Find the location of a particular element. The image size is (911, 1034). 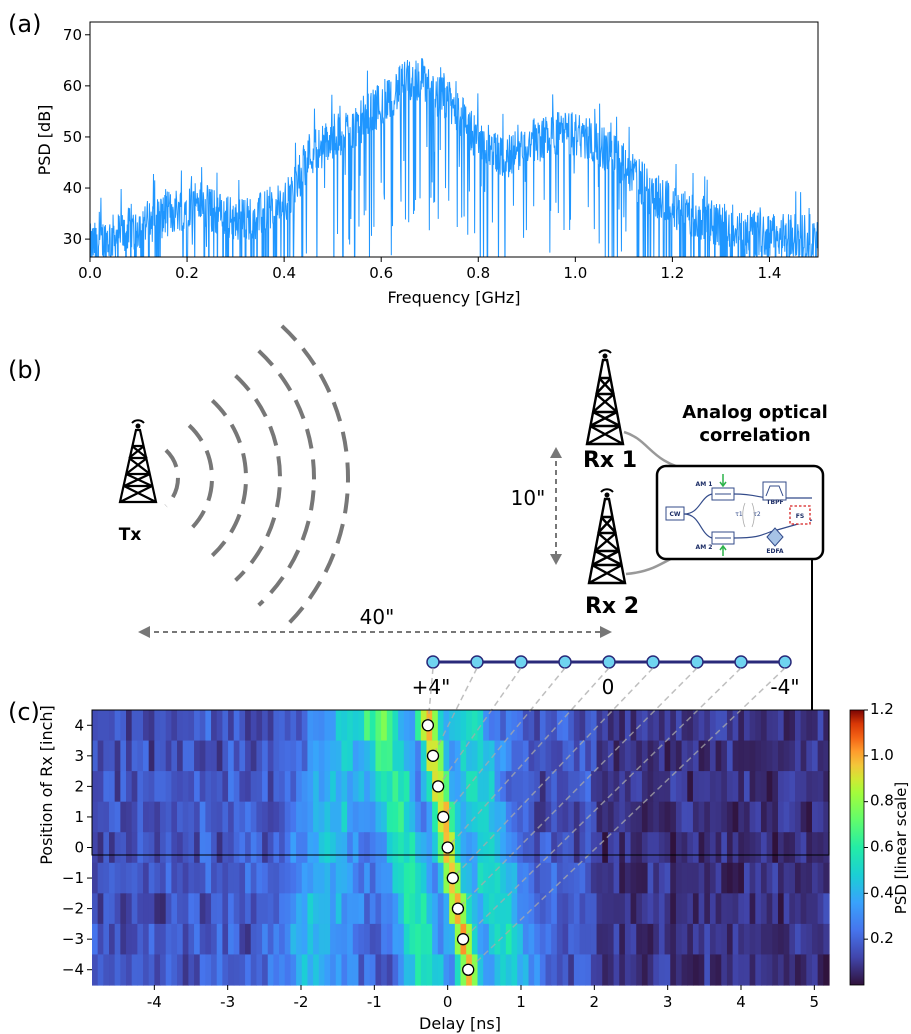

radio-wave-arcs is located at coordinates (257, 478).